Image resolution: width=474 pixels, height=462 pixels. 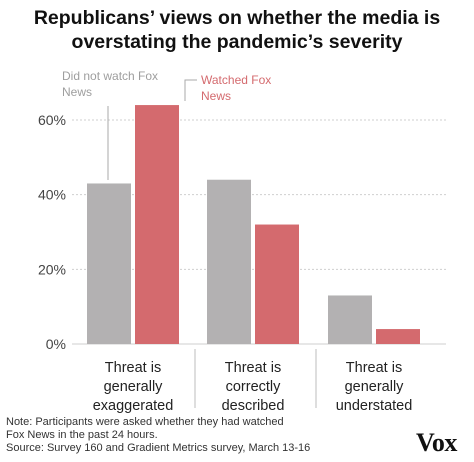 What do you see at coordinates (82, 435) in the screenshot?
I see `note-line: Fox News in the past 24 hours.` at bounding box center [82, 435].